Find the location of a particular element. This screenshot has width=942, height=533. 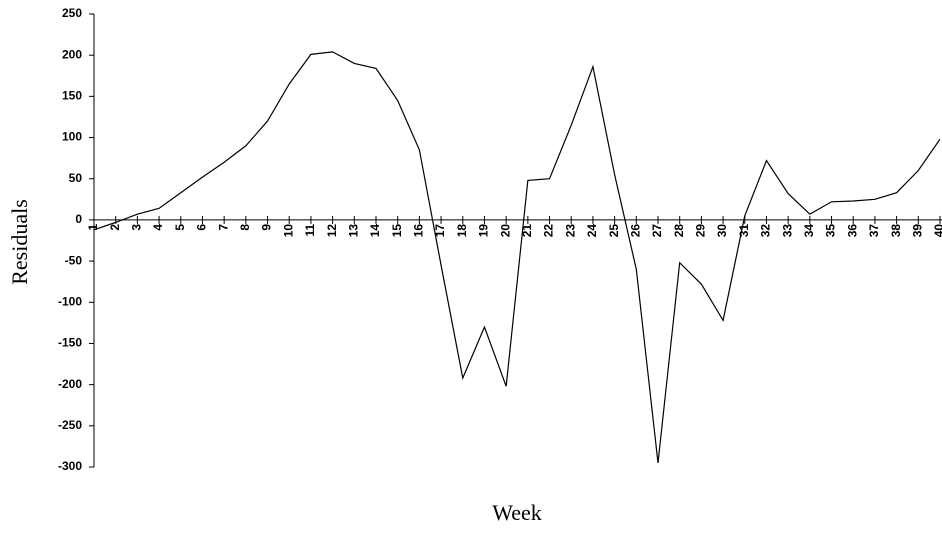

y-tick-label: -150 is located at coordinates (70, 343).